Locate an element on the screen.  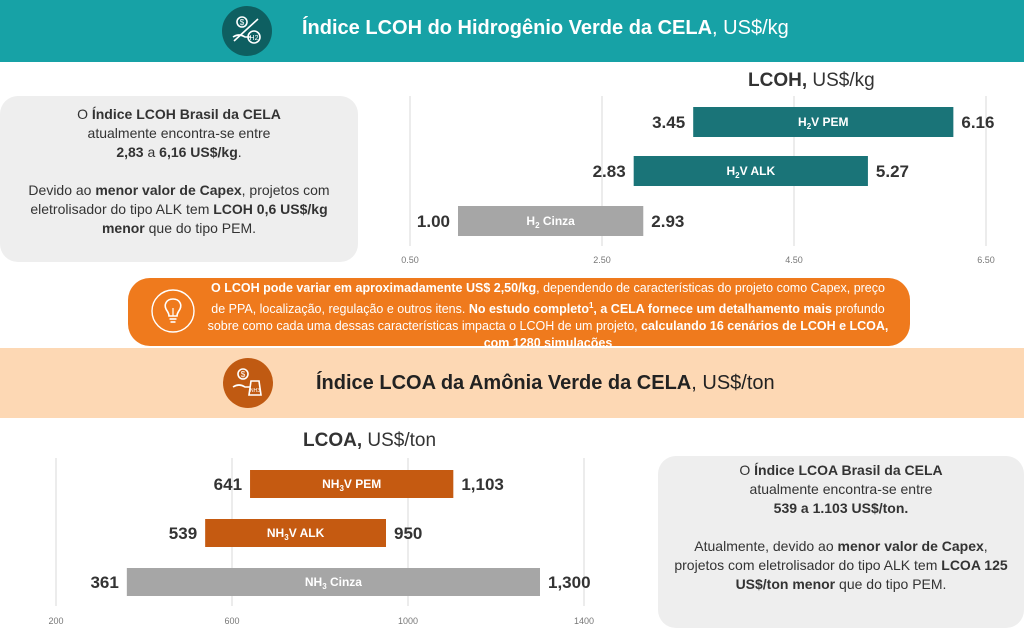
lcoa-info-bold: menor valor de Capex is located at coordinates (910, 546).